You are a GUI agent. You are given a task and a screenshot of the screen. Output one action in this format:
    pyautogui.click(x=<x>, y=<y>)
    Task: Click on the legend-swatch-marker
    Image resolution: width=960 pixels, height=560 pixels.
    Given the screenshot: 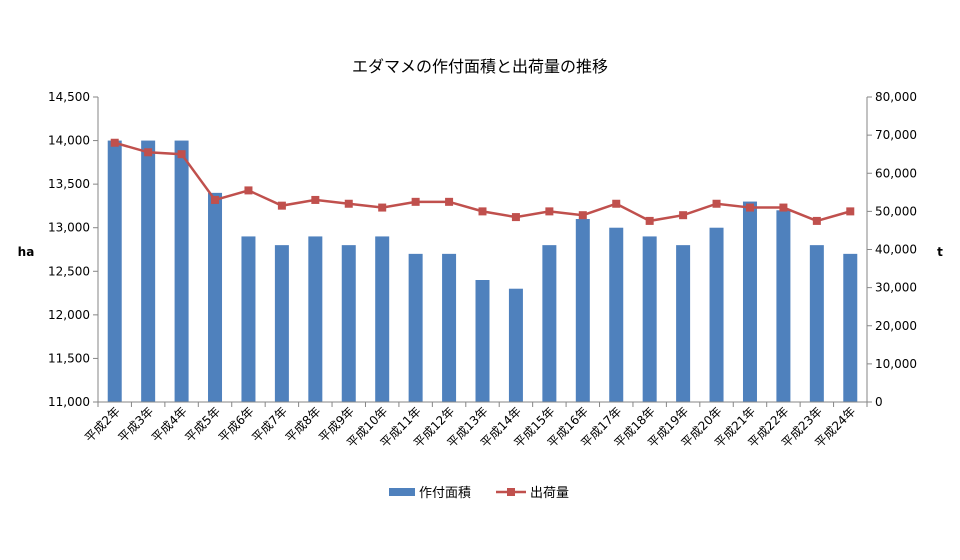 What is the action you would take?
    pyautogui.click(x=511, y=492)
    